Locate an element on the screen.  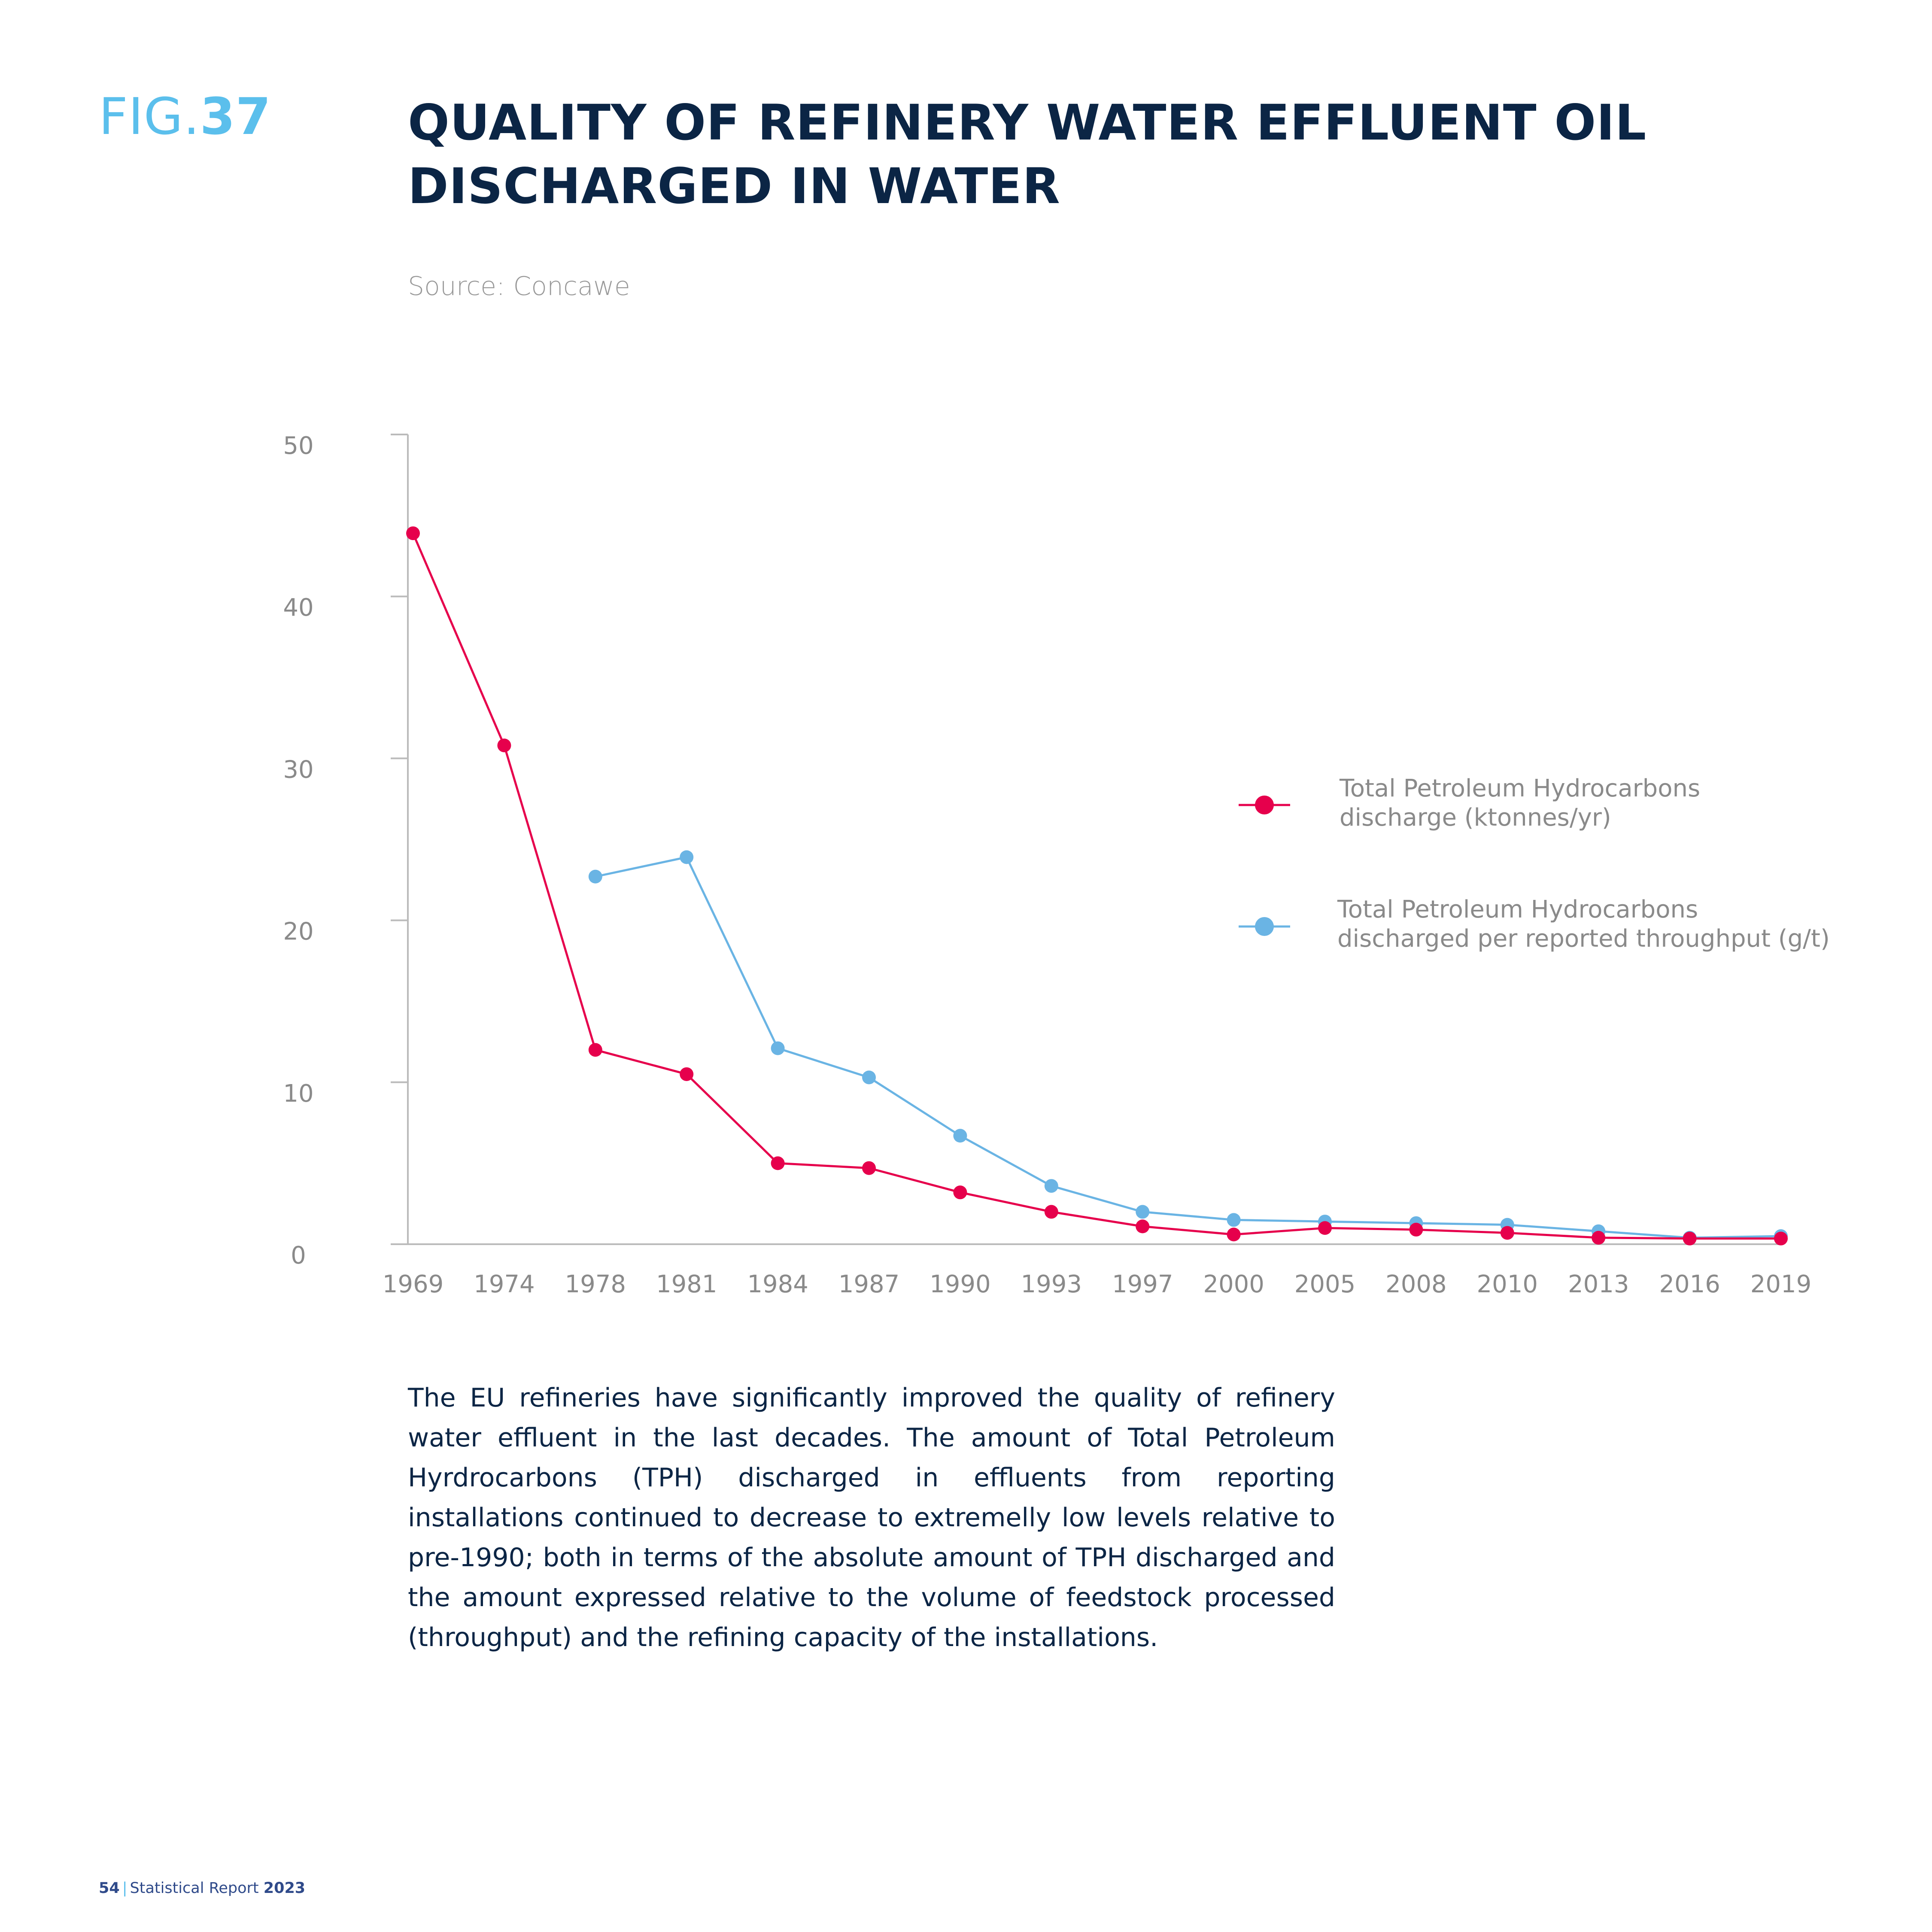
footer-year: 2023 is located at coordinates (284, 1888).